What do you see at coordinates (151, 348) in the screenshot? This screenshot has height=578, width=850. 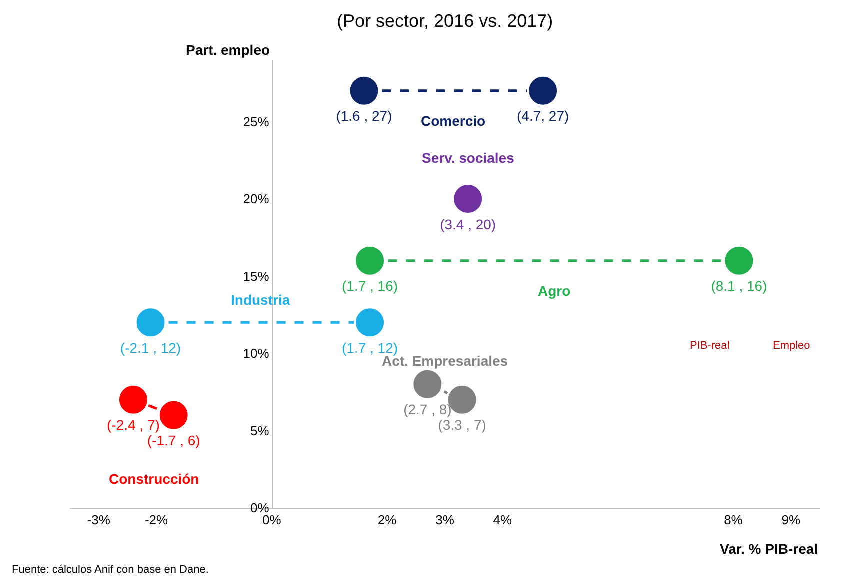 I see `data-label: (-2.1 , 12)` at bounding box center [151, 348].